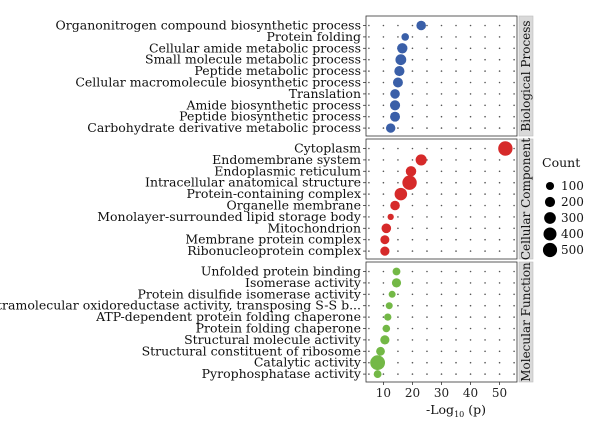  What do you see at coordinates (550, 202) in the screenshot?
I see `legend-key` at bounding box center [550, 202].